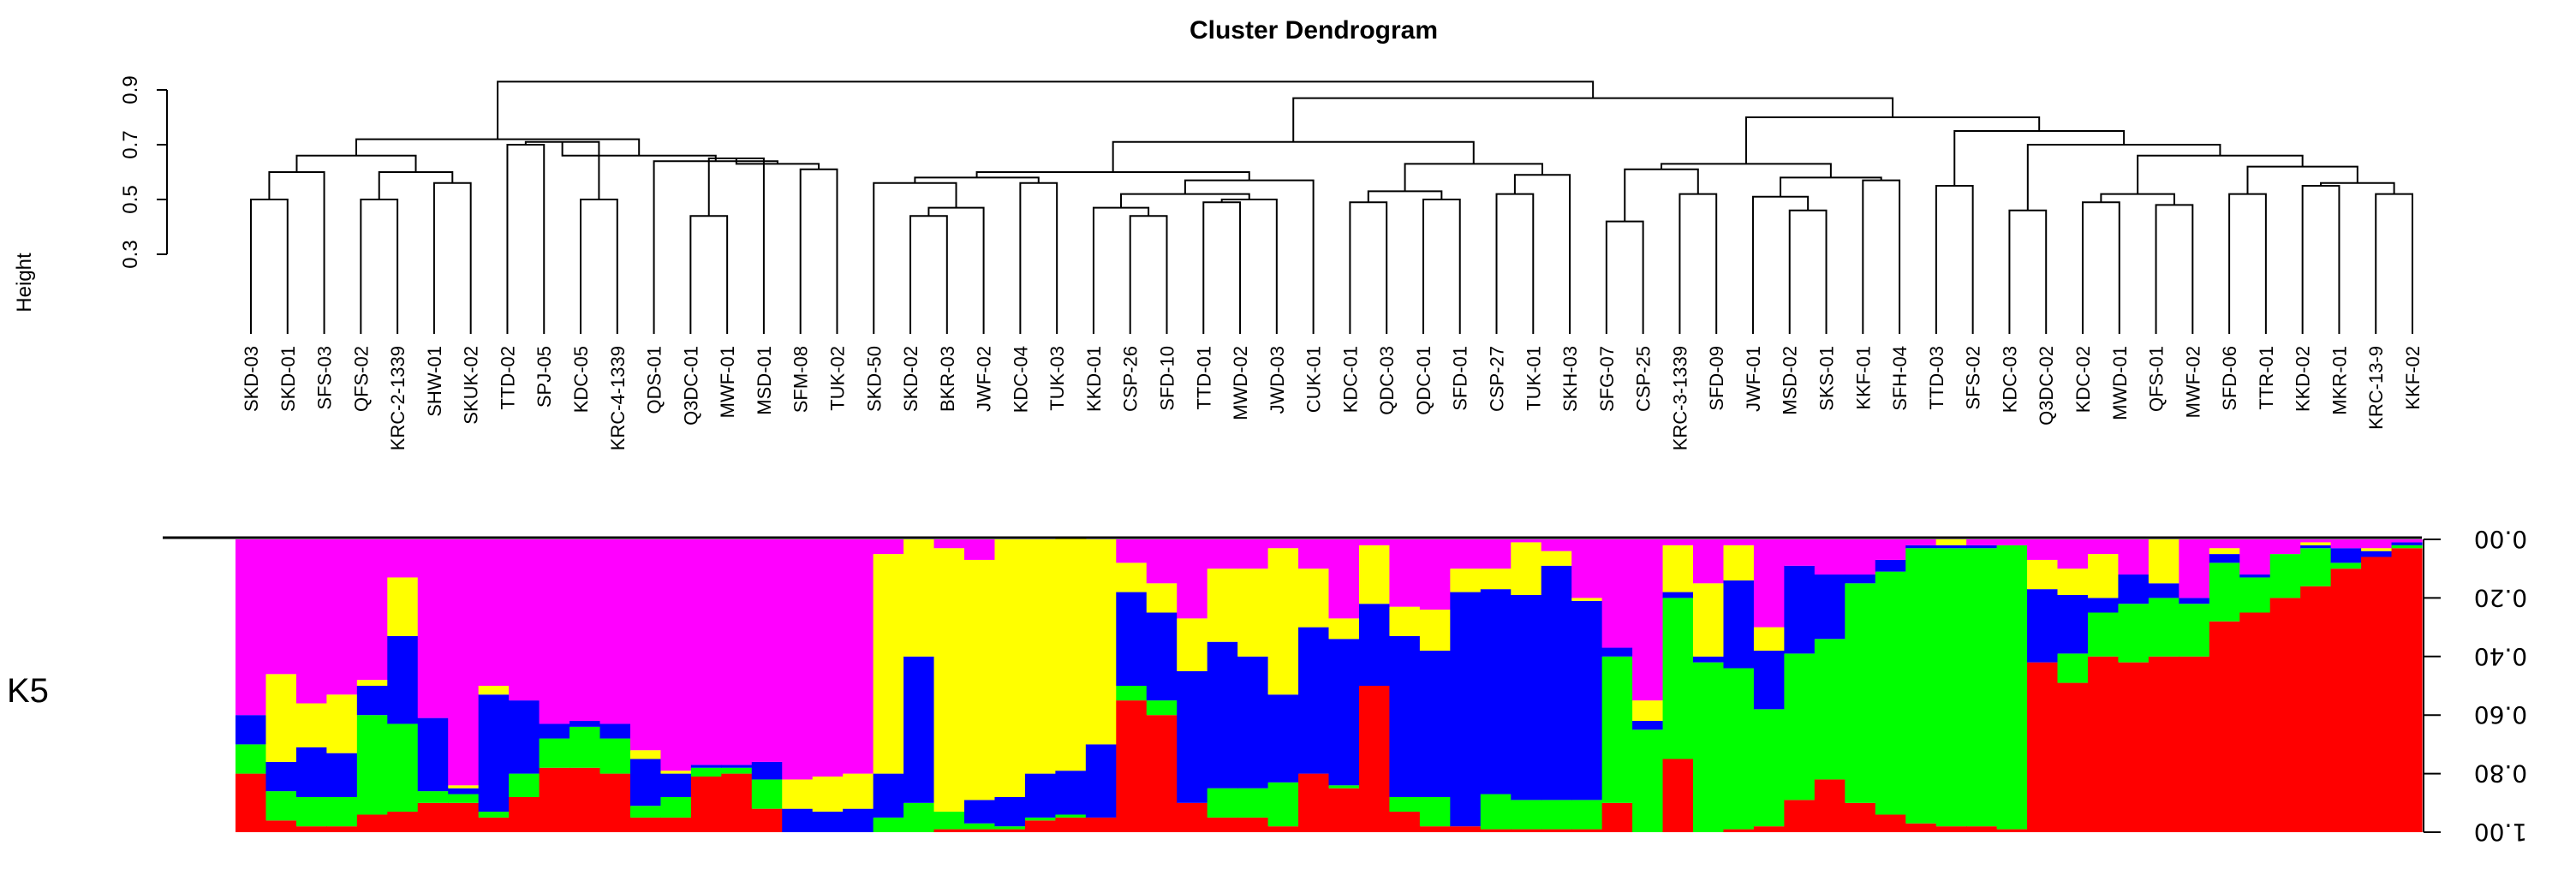 Image resolution: width=2576 pixels, height=869 pixels. Describe the element at coordinates (1314, 380) in the screenshot. I see `leaf-label: CUK-01` at that location.